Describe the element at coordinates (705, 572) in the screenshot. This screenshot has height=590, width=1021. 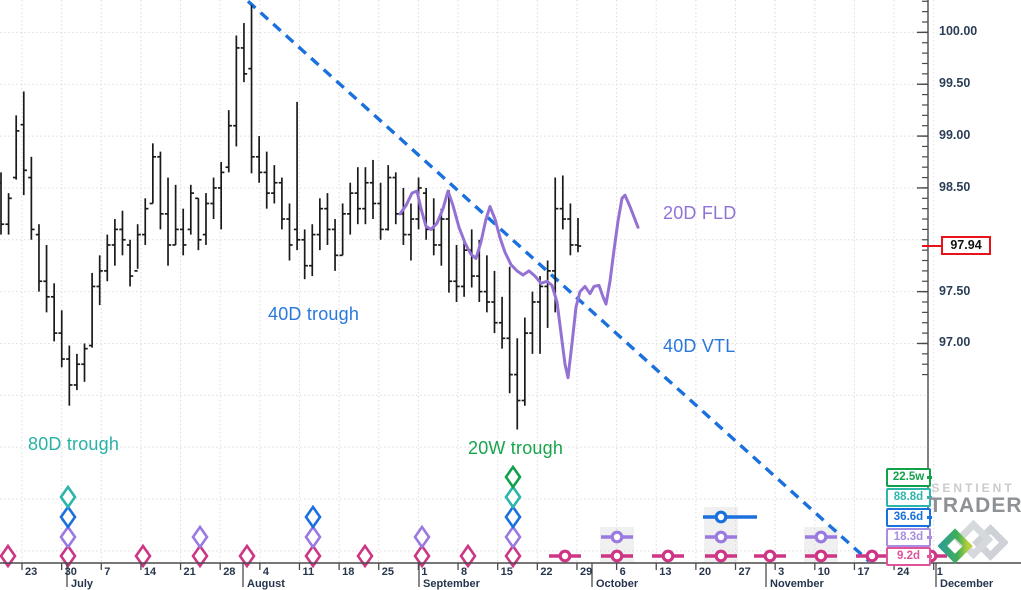
I see `date-tick-label: 20` at that location.